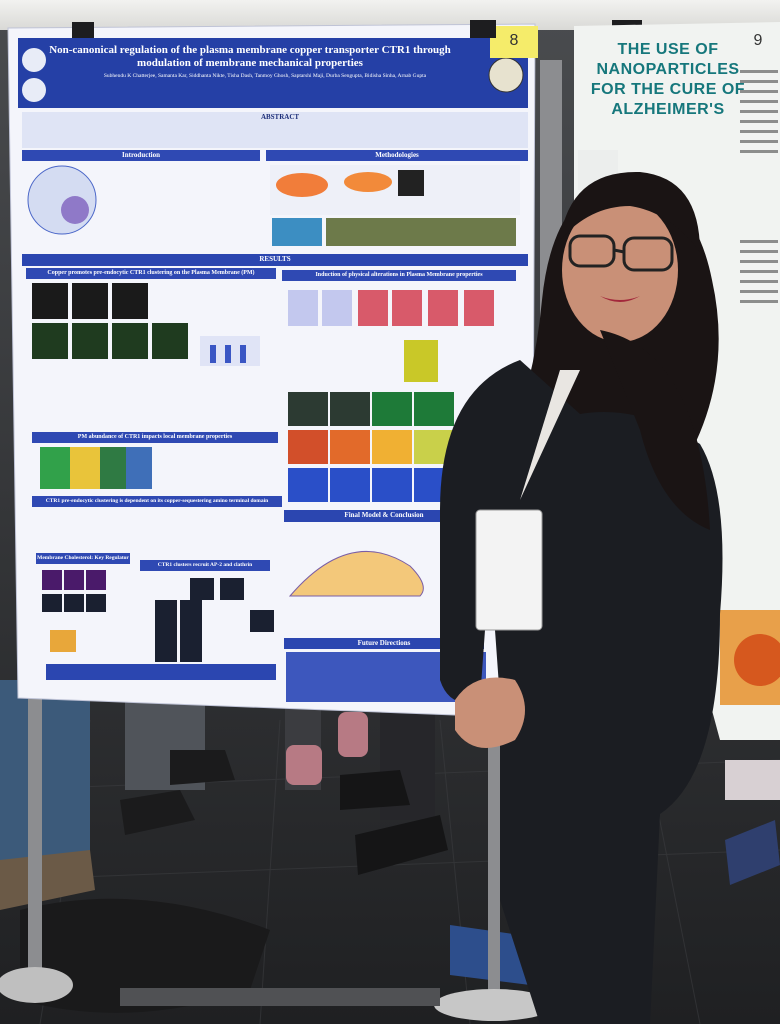 The height and width of the screenshot is (1024, 780). I want to click on section-heading: Methodologies, so click(397, 155).